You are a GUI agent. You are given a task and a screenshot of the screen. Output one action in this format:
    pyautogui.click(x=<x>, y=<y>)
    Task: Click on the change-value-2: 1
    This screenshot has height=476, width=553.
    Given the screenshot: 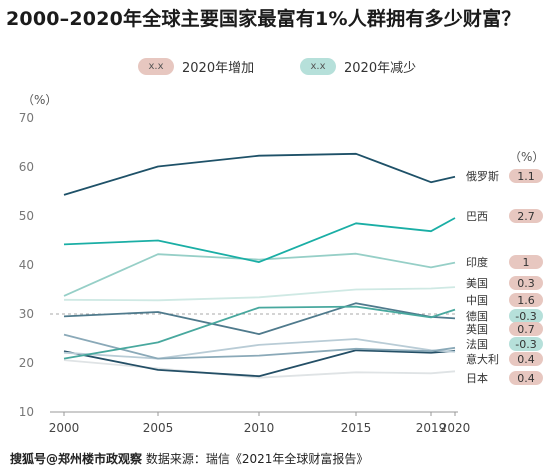 What is the action you would take?
    pyautogui.click(x=526, y=262)
    